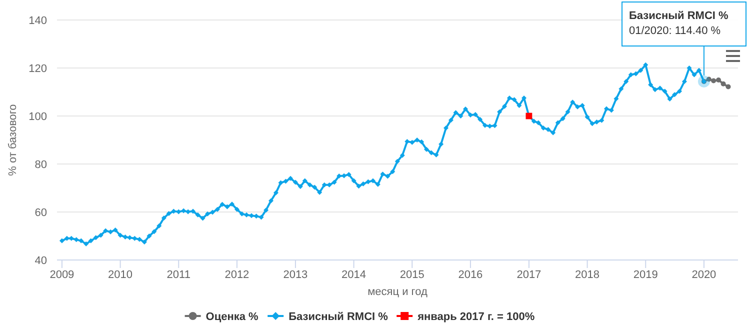 Image resolution: width=750 pixels, height=330 pixels. I want to click on x-tick-label: 2014, so click(354, 275).